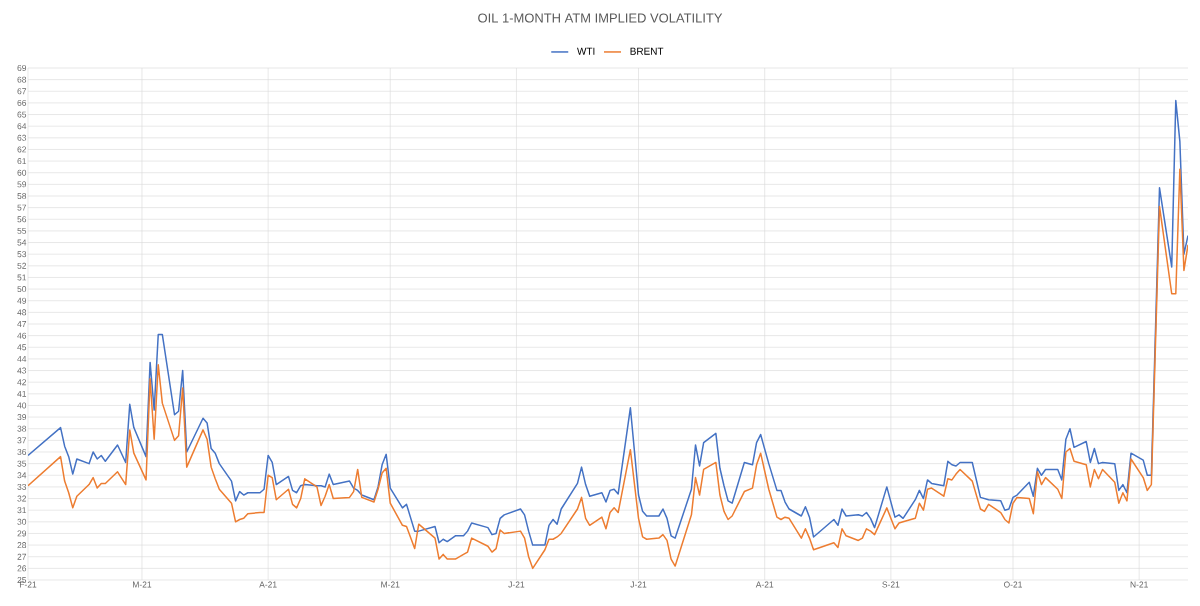  Describe the element at coordinates (1012, 584) in the screenshot. I see `x-tick-label: O-21` at that location.